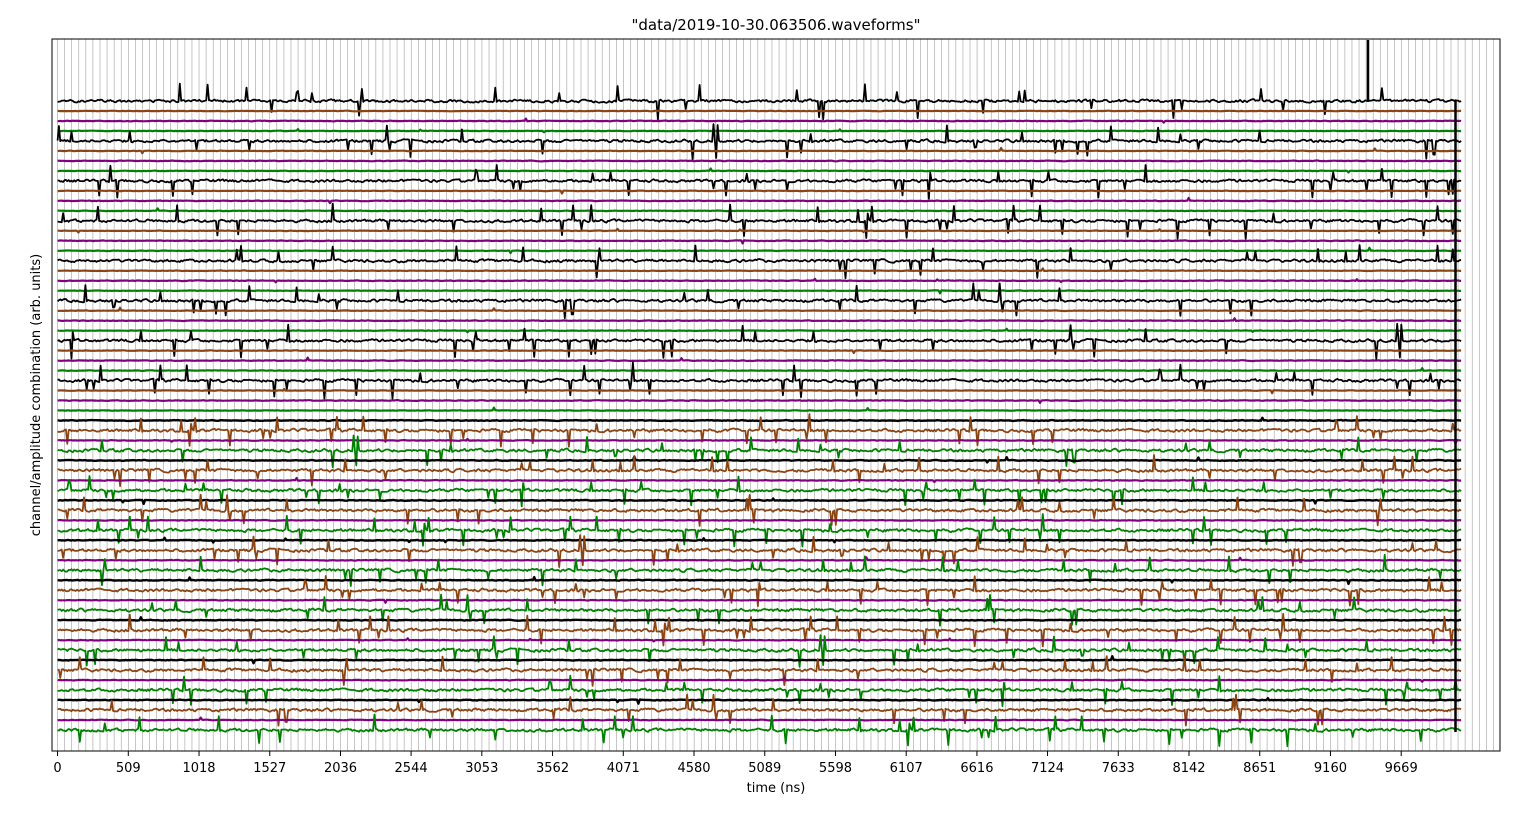 The width and height of the screenshot is (1533, 815). What do you see at coordinates (776, 25) in the screenshot?
I see `chart-title: "data/2019-10-30.063506.waveforms"` at bounding box center [776, 25].